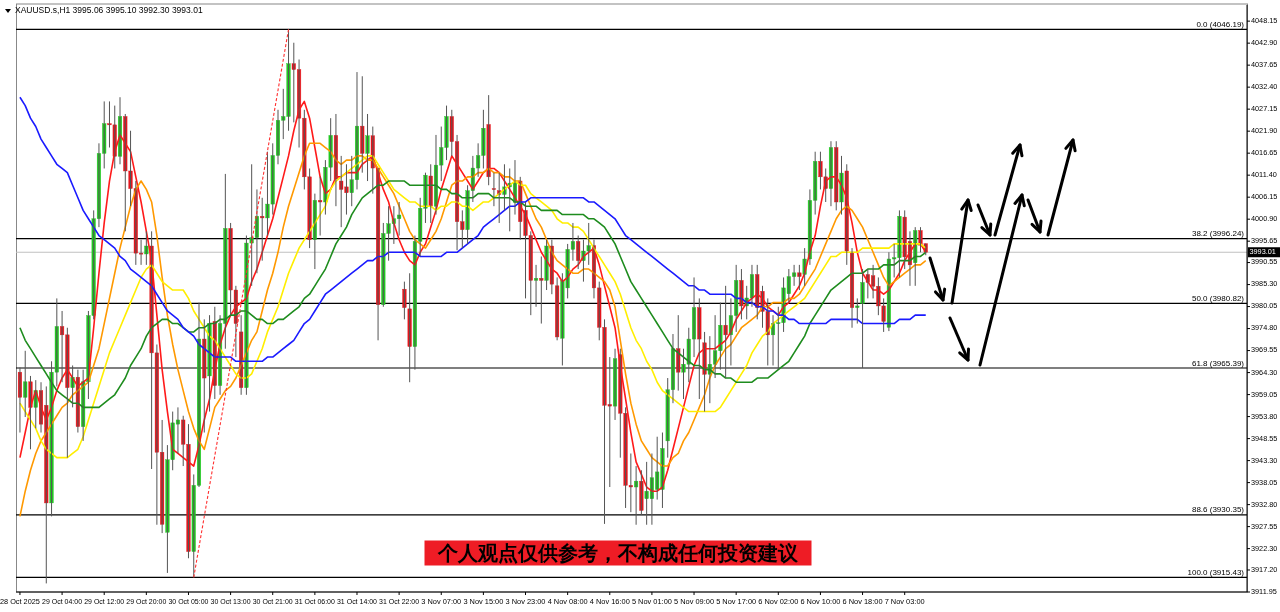  What do you see at coordinates (1218, 510) in the screenshot?
I see `ref-line-label: 88.6 (3930.35)` at bounding box center [1218, 510].